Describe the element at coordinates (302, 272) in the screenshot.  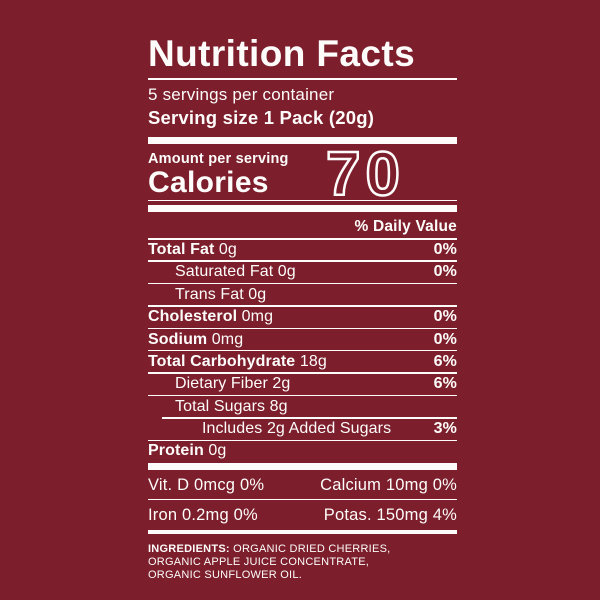
I see `nutrient-row-saturated-fat: Saturated Fat 0g 0%` at that location.